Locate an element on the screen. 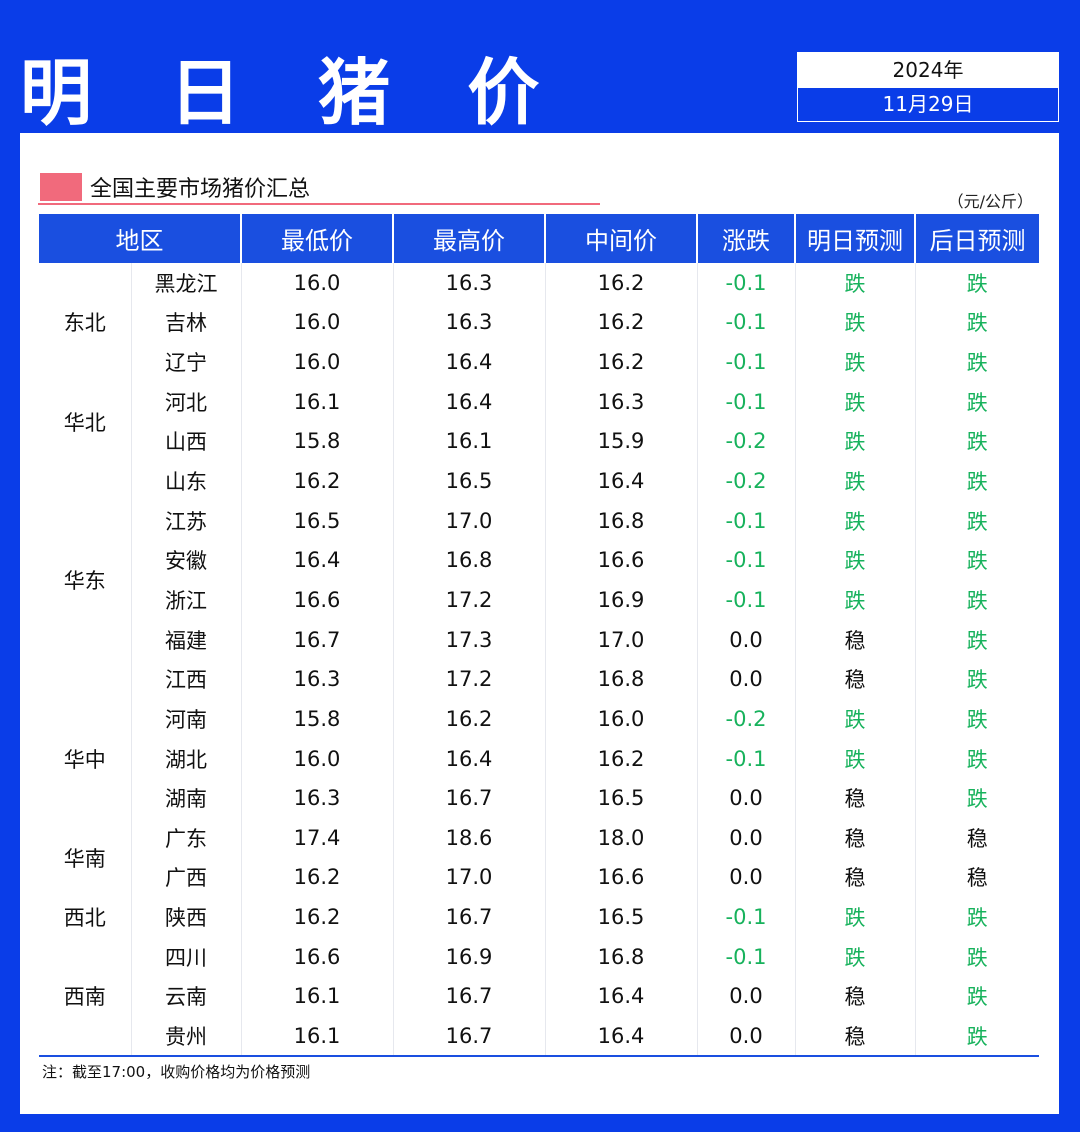  province-cell: 河北 is located at coordinates (185, 401).